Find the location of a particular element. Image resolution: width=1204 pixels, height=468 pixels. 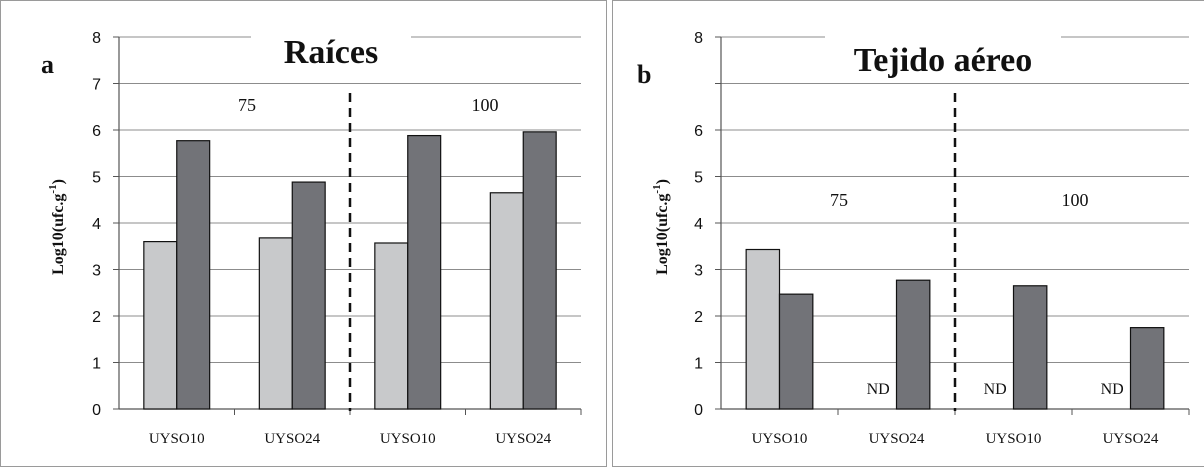

y-tick-label-b: 5 is located at coordinates (698, 178).